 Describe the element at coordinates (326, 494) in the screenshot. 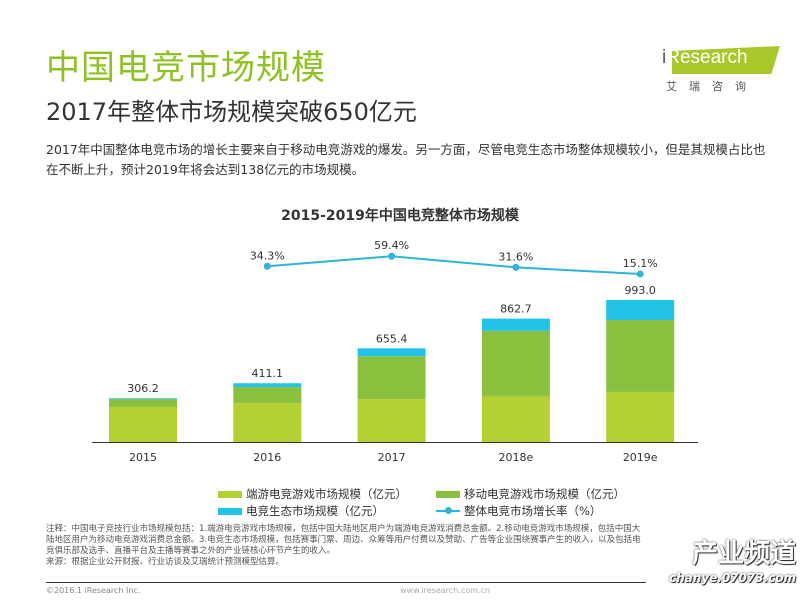

I see `legend-label: 端游电竞游戏市场规模（亿元）` at that location.